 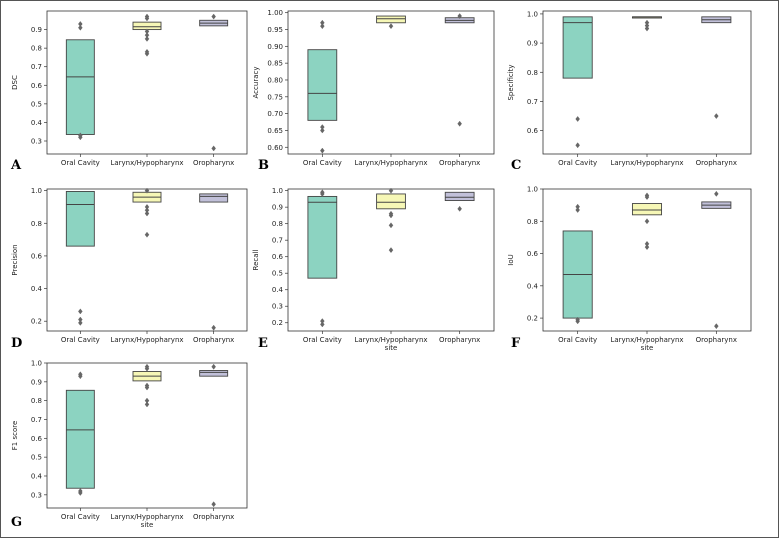 What do you see at coordinates (275, 131) in the screenshot?
I see `y-tick-label: 0.65` at bounding box center [275, 131].